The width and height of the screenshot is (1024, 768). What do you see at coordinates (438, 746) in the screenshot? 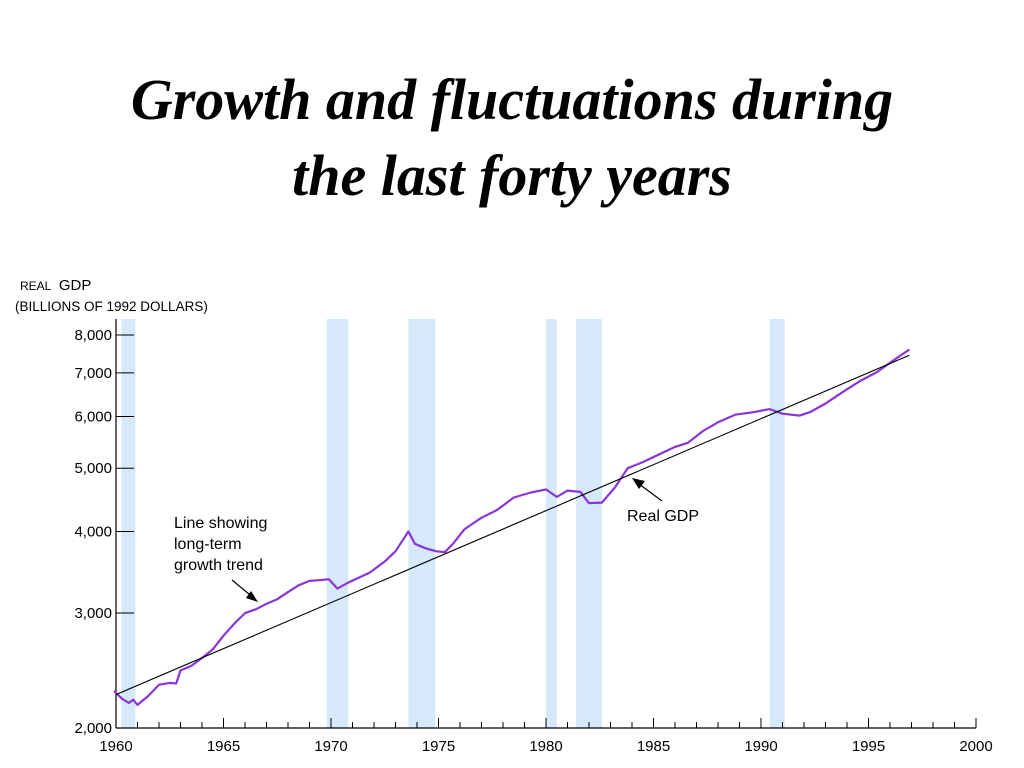
I see `x-tick-label-1975: 1975` at bounding box center [438, 746].